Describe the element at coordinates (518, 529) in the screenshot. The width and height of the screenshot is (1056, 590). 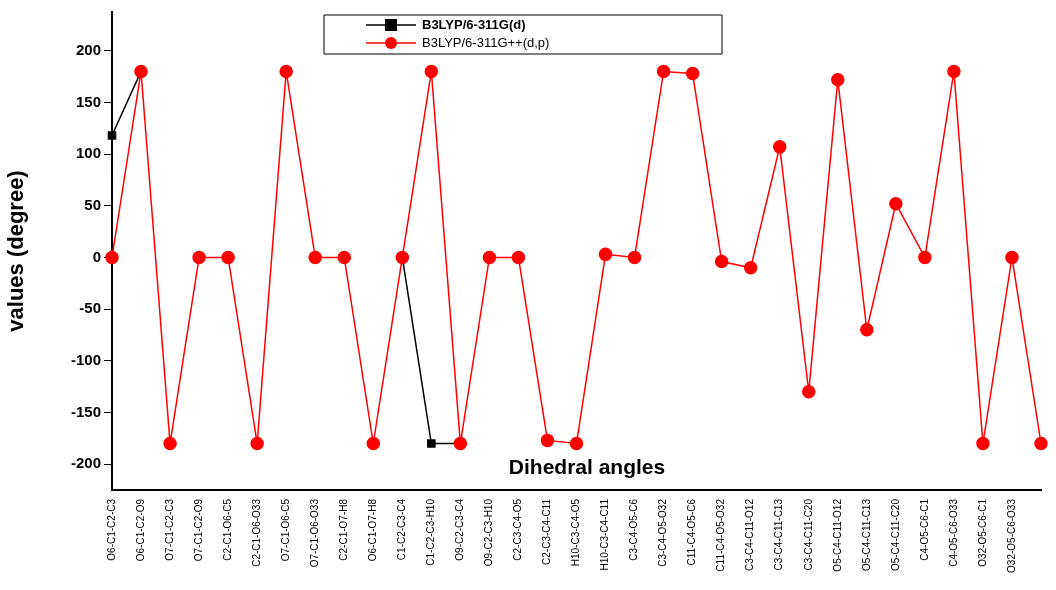
I see `x-tick-label: C2-C3-C4-O5` at that location.